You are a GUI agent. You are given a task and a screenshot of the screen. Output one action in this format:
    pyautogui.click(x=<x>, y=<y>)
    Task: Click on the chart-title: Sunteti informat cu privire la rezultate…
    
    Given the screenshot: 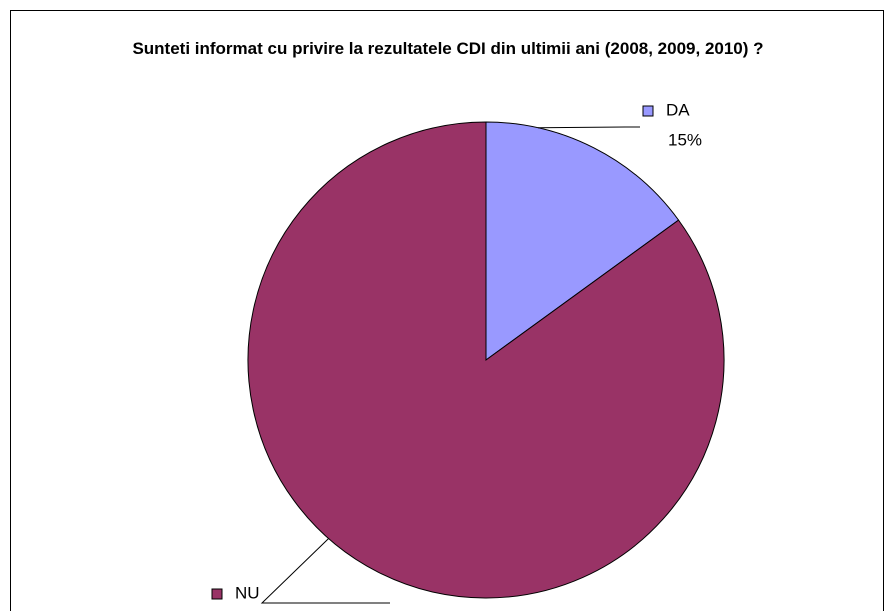 What is the action you would take?
    pyautogui.click(x=448, y=48)
    